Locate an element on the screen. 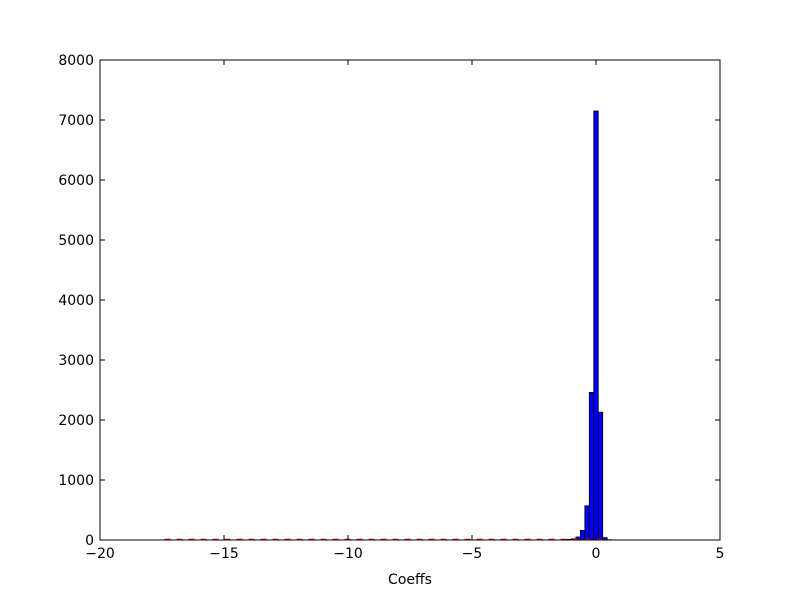 The width and height of the screenshot is (800, 600). histogram-bars is located at coordinates (587, 325).